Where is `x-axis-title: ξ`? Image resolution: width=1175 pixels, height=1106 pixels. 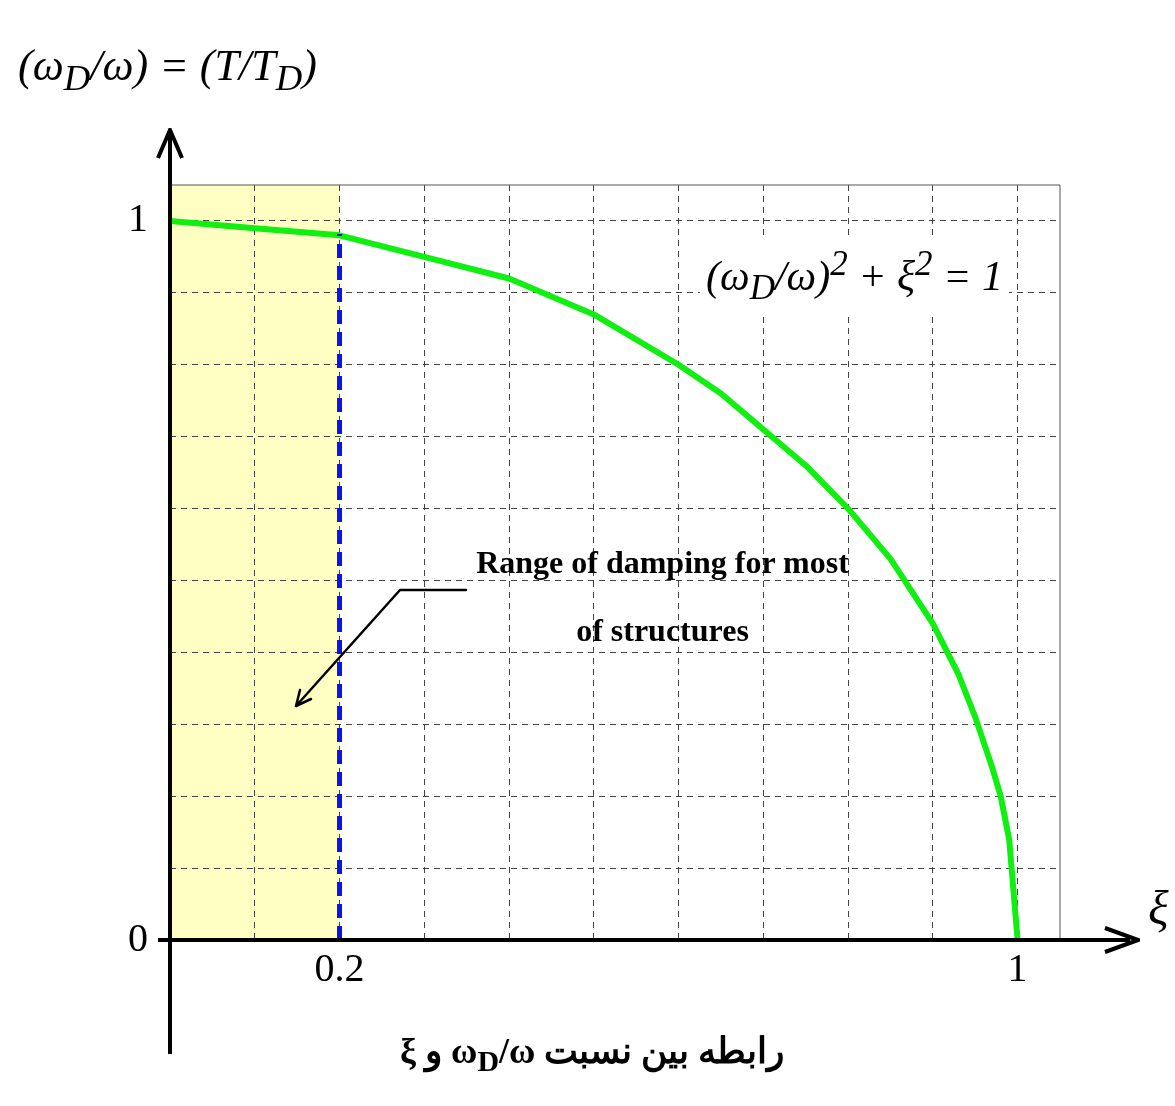 x-axis-title: ξ is located at coordinates (1158, 907).